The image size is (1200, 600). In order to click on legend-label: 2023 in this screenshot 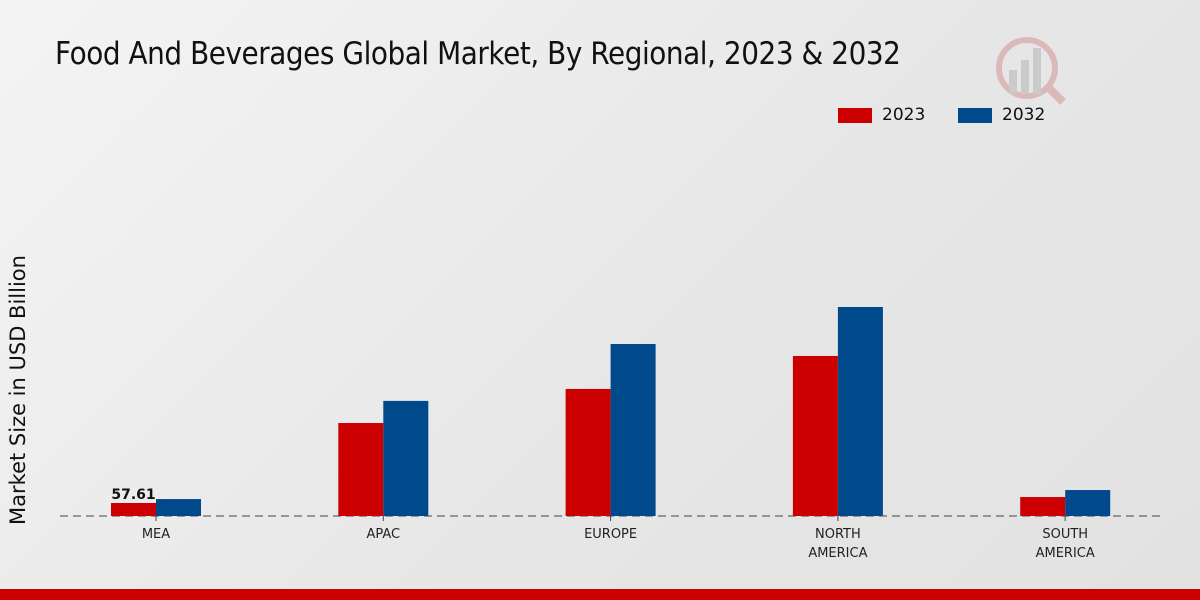, I will do `click(904, 115)`.